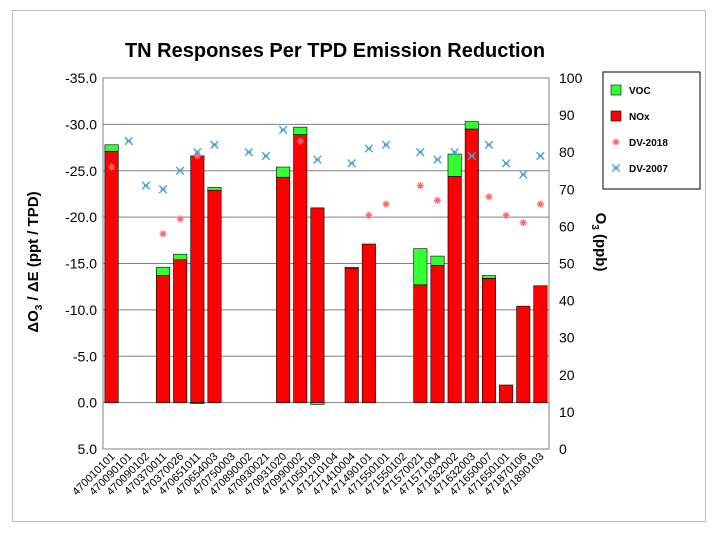 The width and height of the screenshot is (720, 540). I want to click on right-tick-label: 90, so click(567, 115).